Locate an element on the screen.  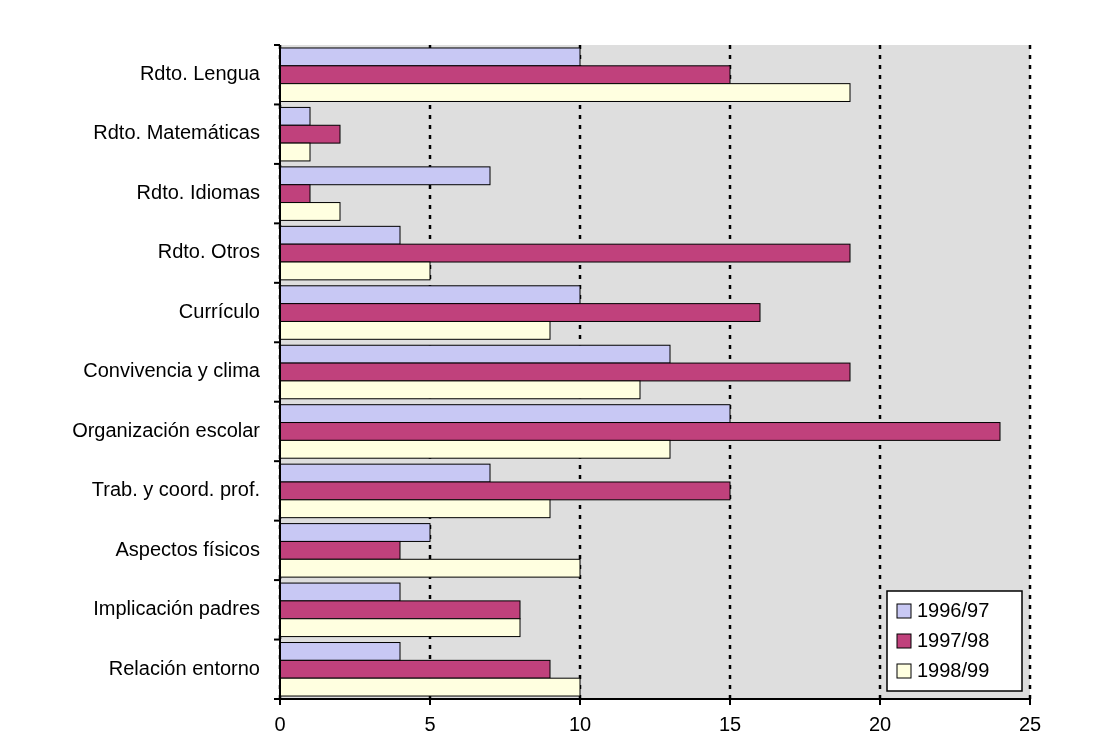
legend-label: 1997/98 is located at coordinates (953, 640).